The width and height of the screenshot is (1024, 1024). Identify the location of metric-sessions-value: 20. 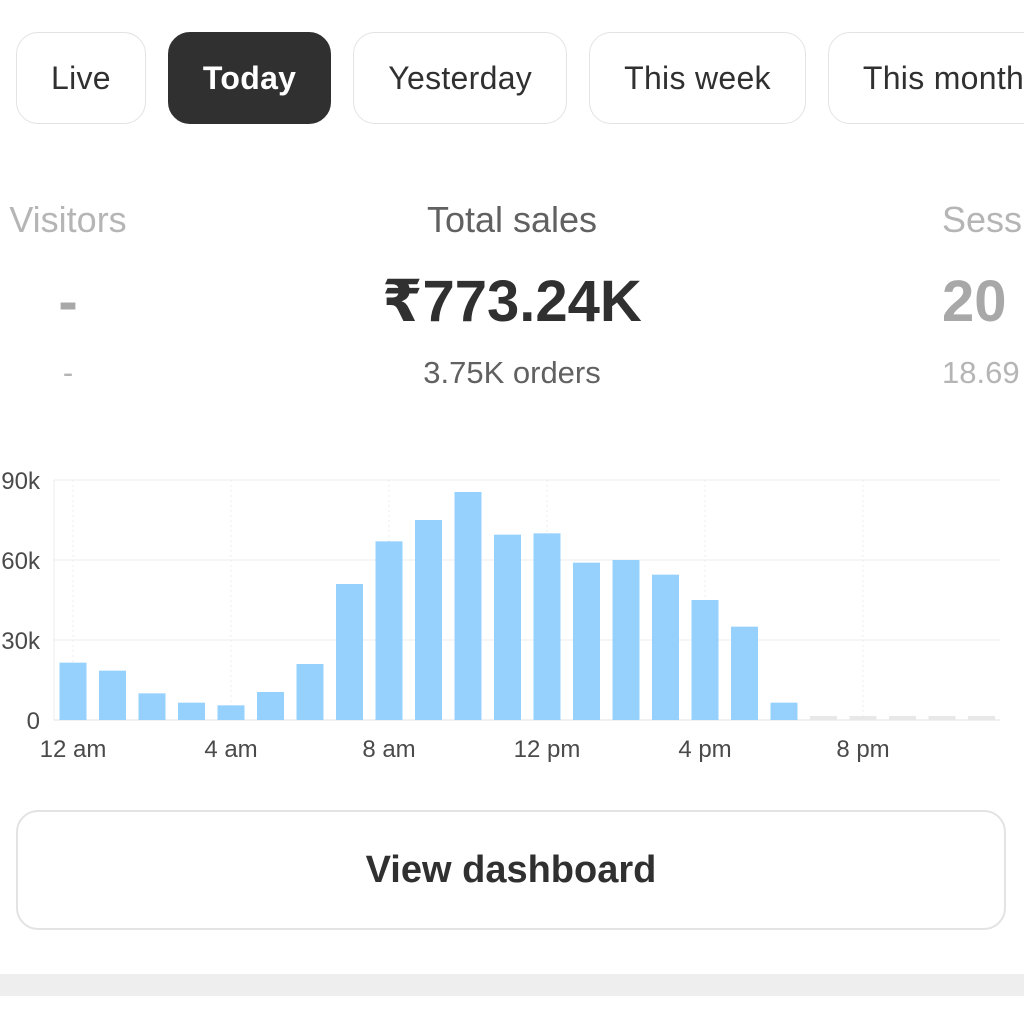
(974, 301).